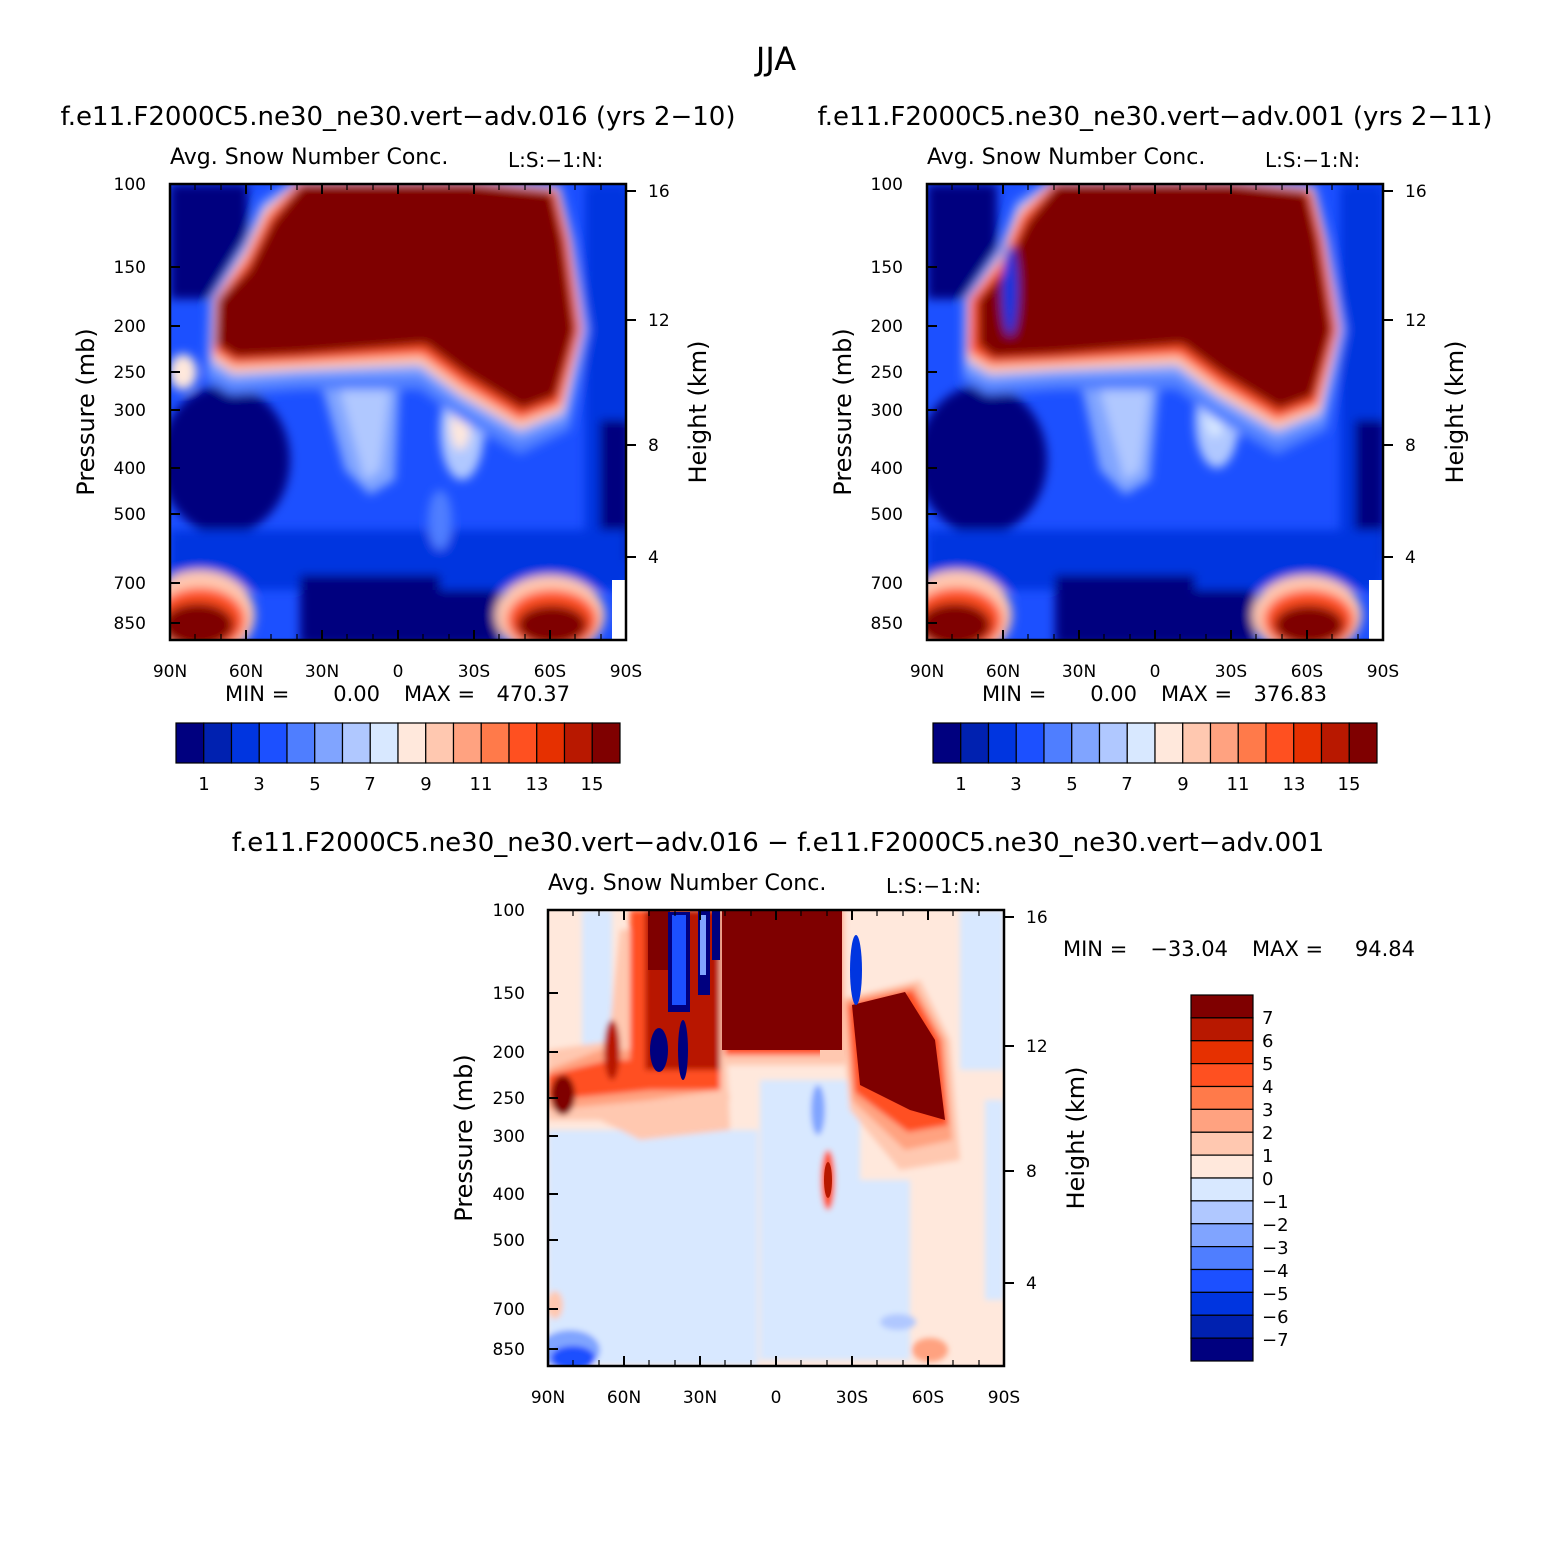 The width and height of the screenshot is (1553, 1553). What do you see at coordinates (130, 404) in the screenshot?
I see `panel-1-y-tick-labels: 100 150 200 250 300 400 500 700 850` at bounding box center [130, 404].